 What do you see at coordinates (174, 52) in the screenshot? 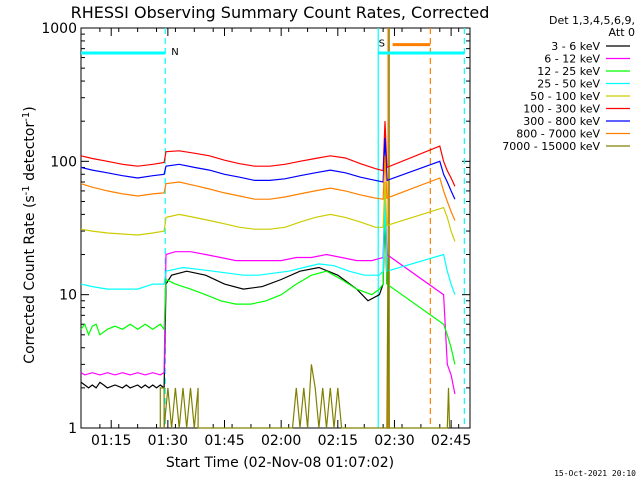
I see `annotation-label: N` at bounding box center [174, 52].